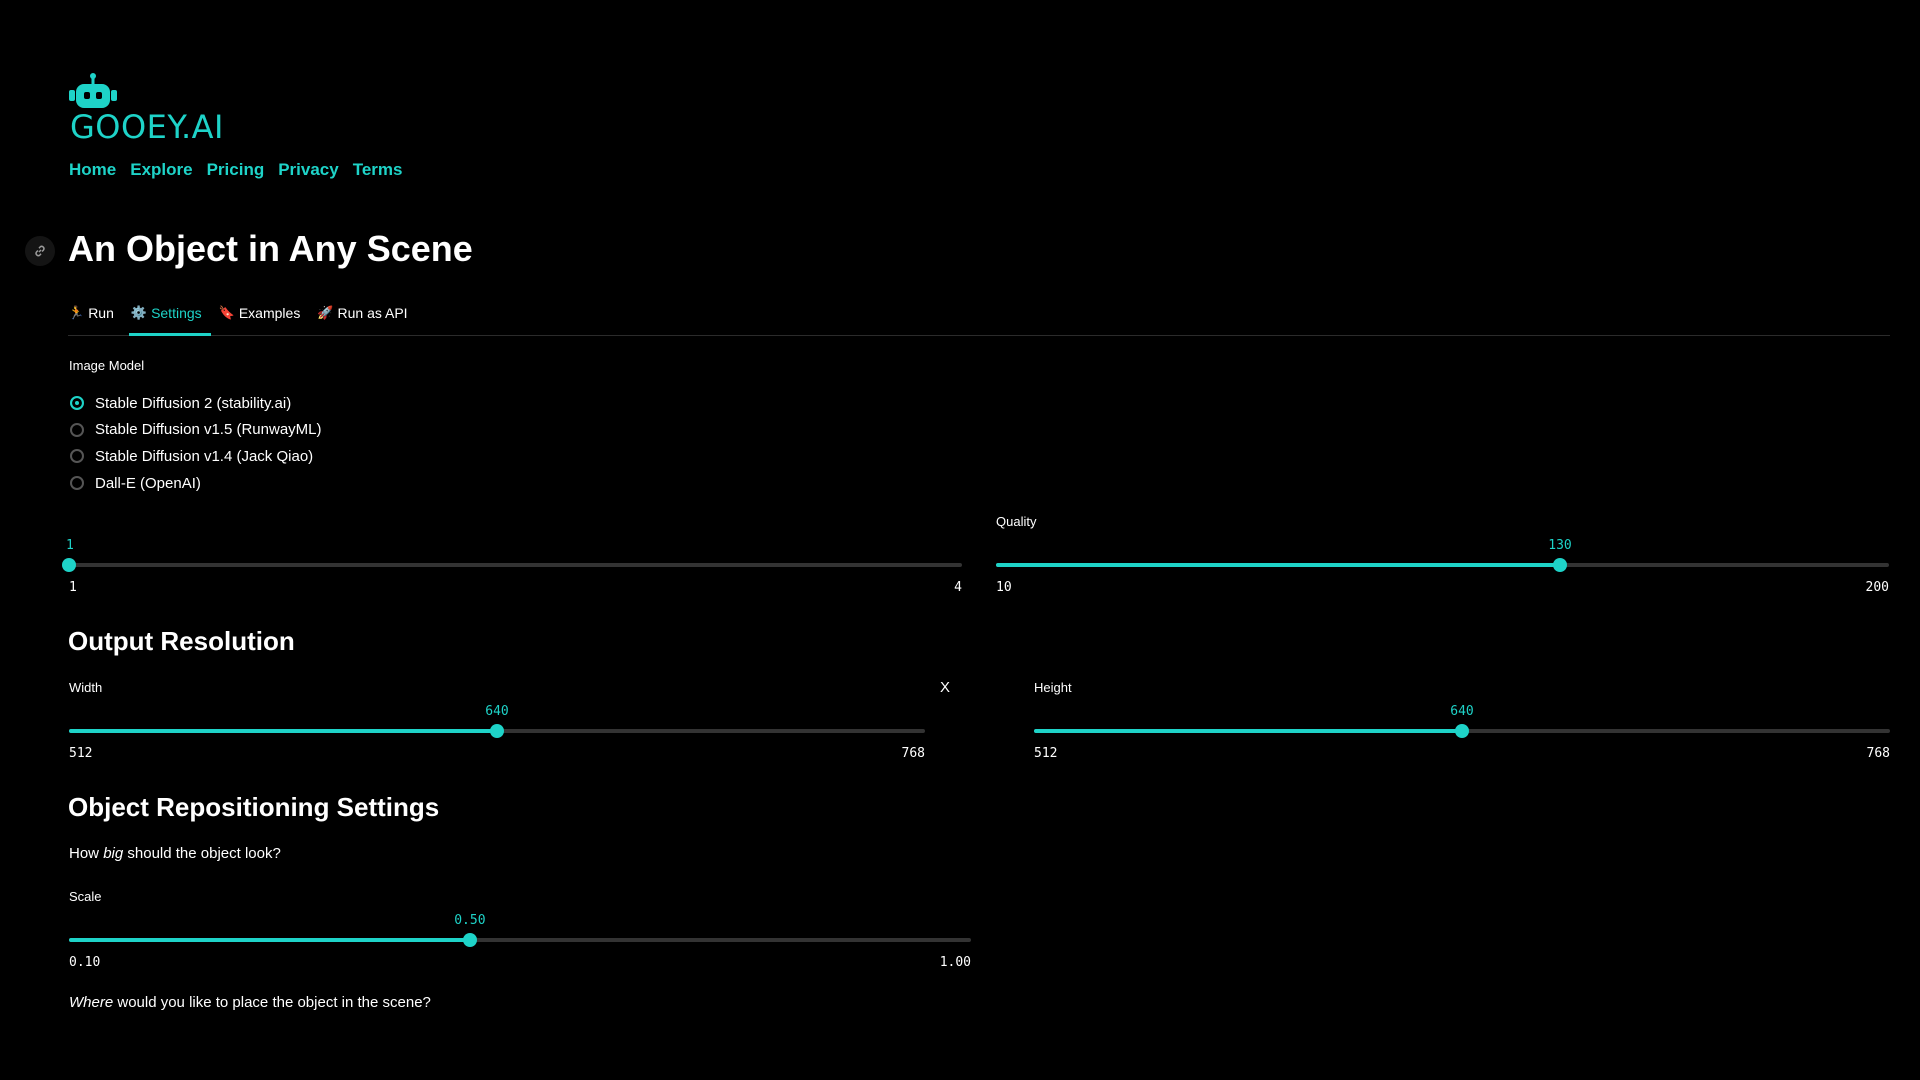 Image resolution: width=1920 pixels, height=1080 pixels. I want to click on gooey-logo-robot-icon, so click(93, 93).